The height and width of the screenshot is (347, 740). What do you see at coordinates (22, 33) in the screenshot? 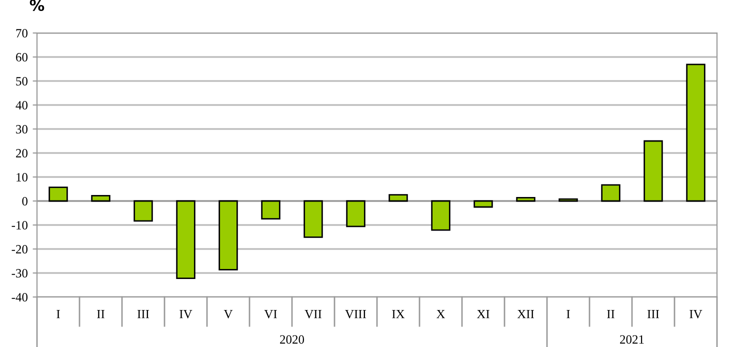
I see `y-tick-label: 70` at bounding box center [22, 33].